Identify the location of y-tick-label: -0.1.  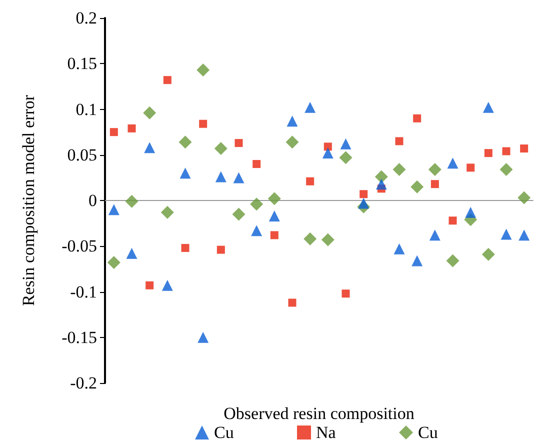
(83, 292).